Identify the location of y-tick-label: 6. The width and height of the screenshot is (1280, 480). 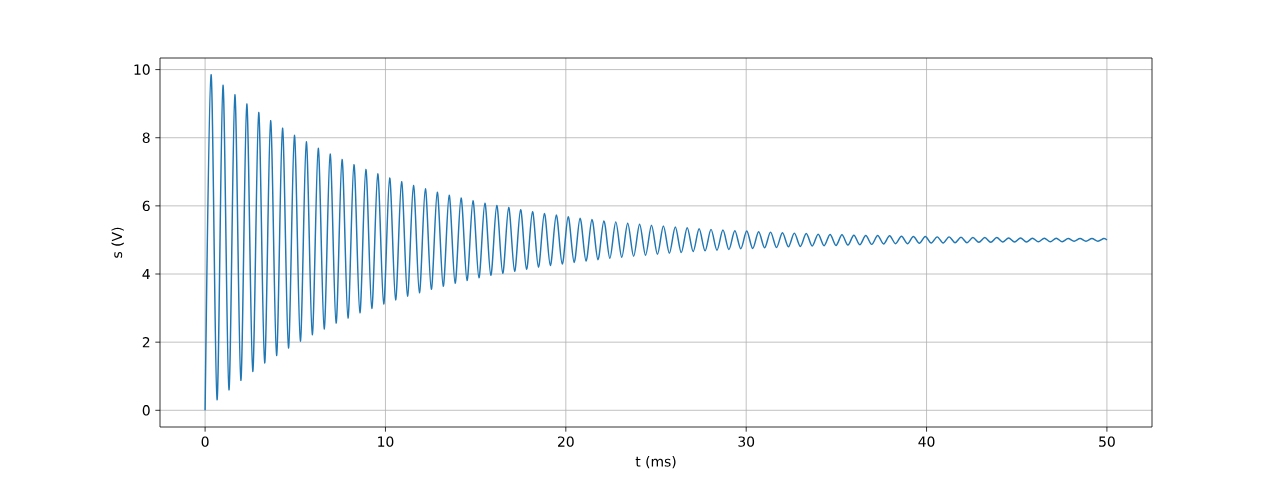
(146, 206).